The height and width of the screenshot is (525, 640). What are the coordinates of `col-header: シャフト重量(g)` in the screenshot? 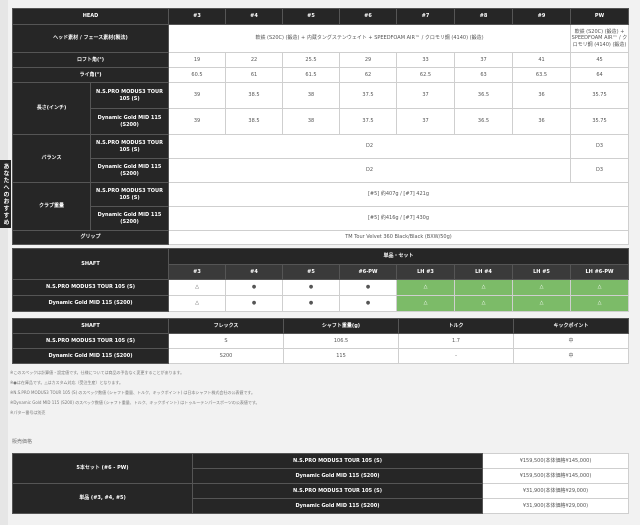 It's located at (341, 326).